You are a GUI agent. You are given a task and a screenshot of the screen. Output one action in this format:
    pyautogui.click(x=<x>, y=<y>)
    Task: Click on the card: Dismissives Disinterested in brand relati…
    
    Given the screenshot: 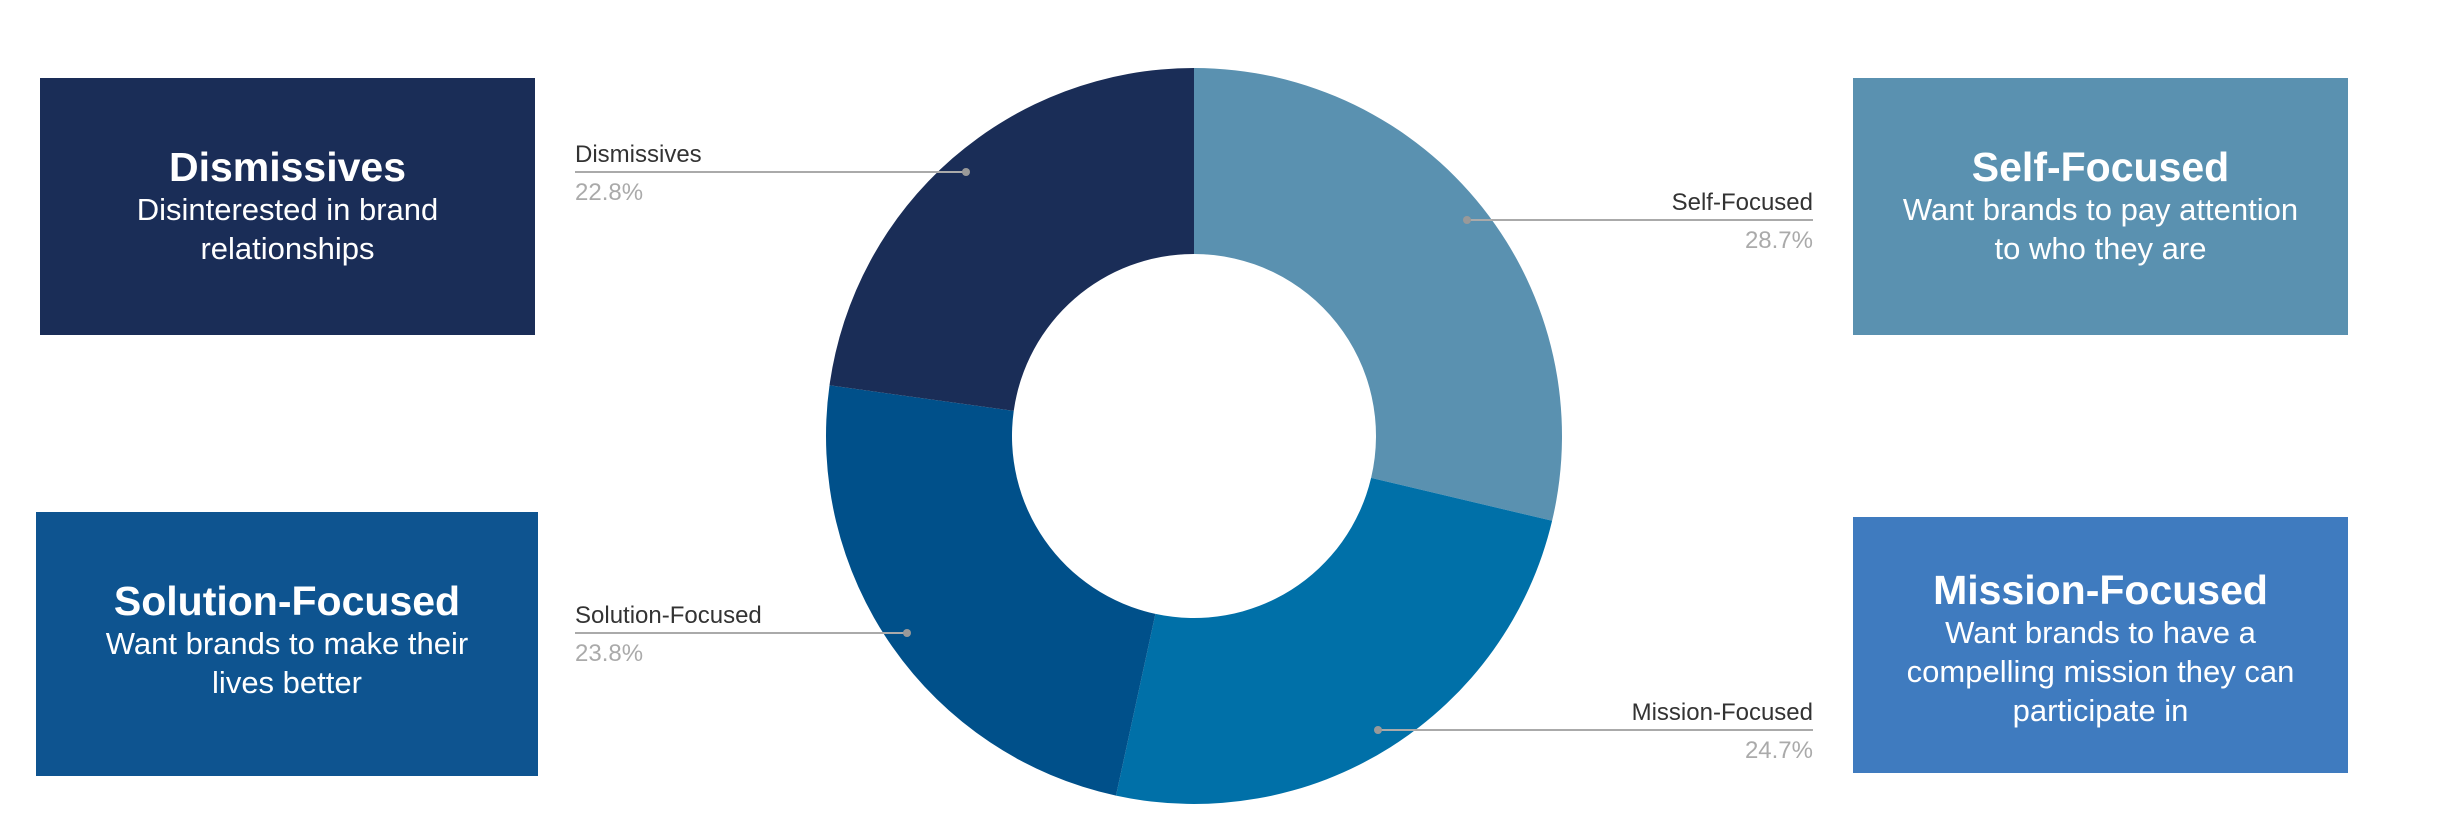 What is the action you would take?
    pyautogui.click(x=287, y=206)
    